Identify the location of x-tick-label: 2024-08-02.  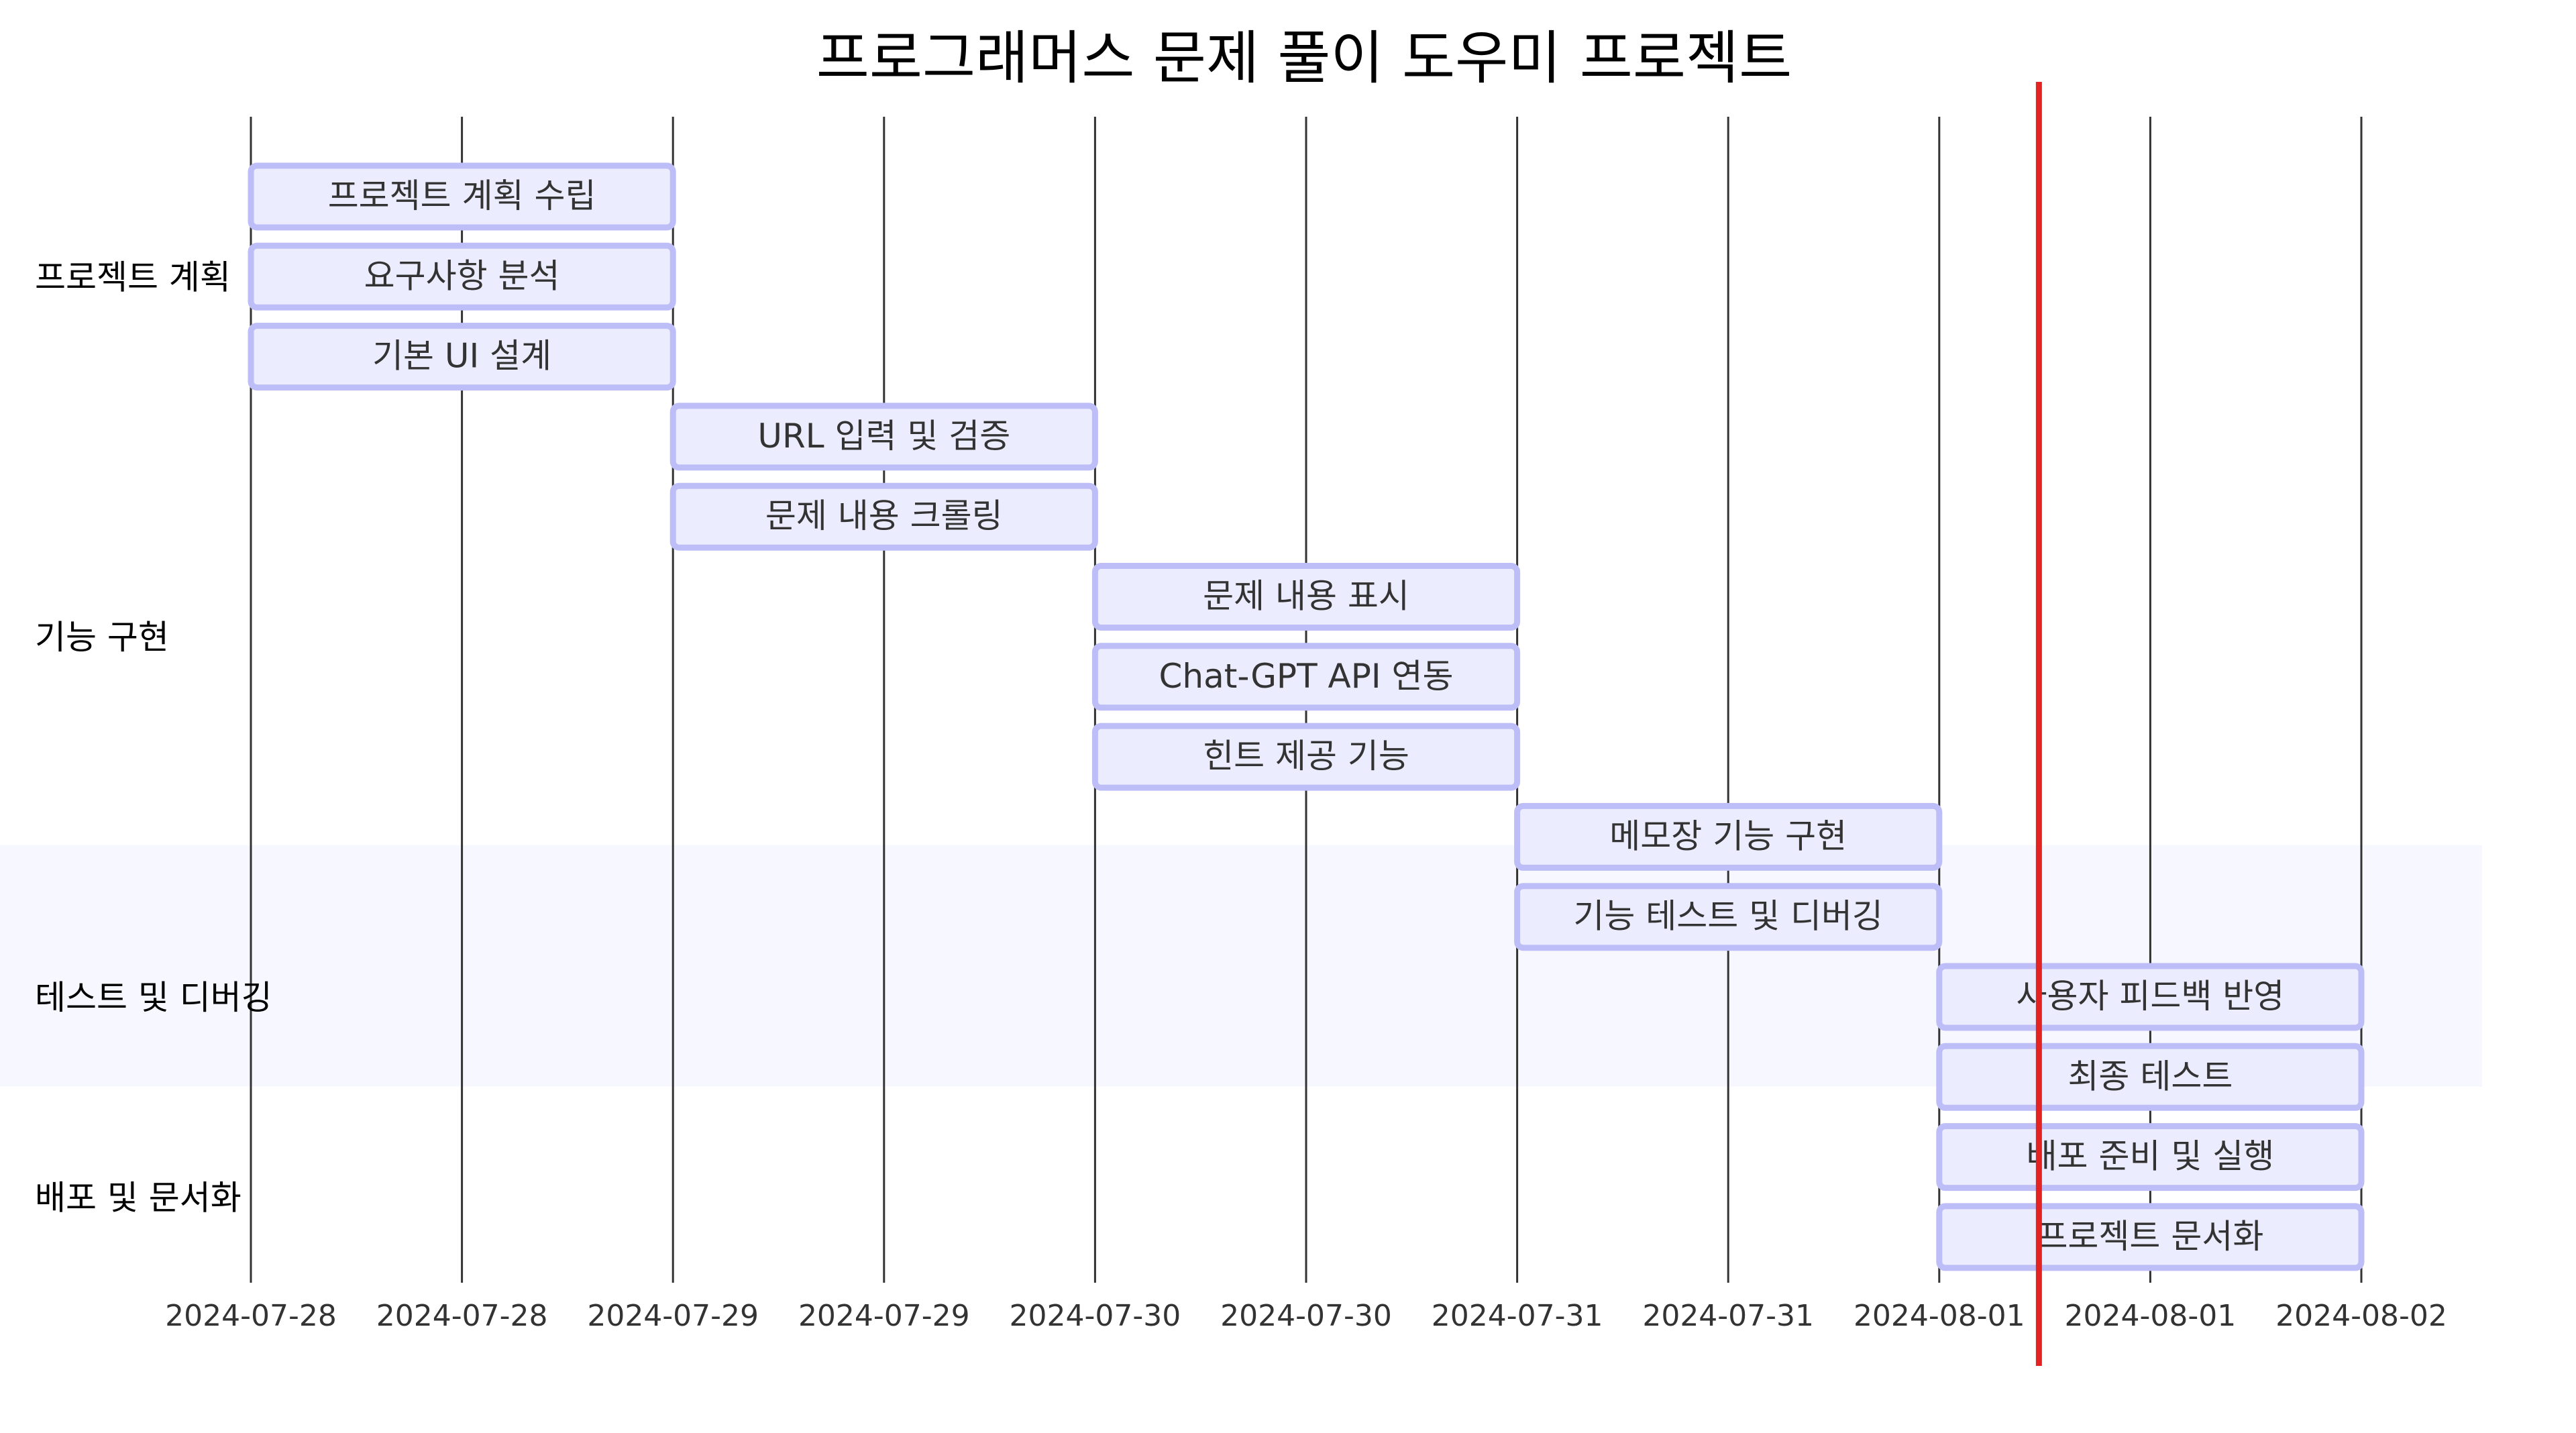
(2361, 1316).